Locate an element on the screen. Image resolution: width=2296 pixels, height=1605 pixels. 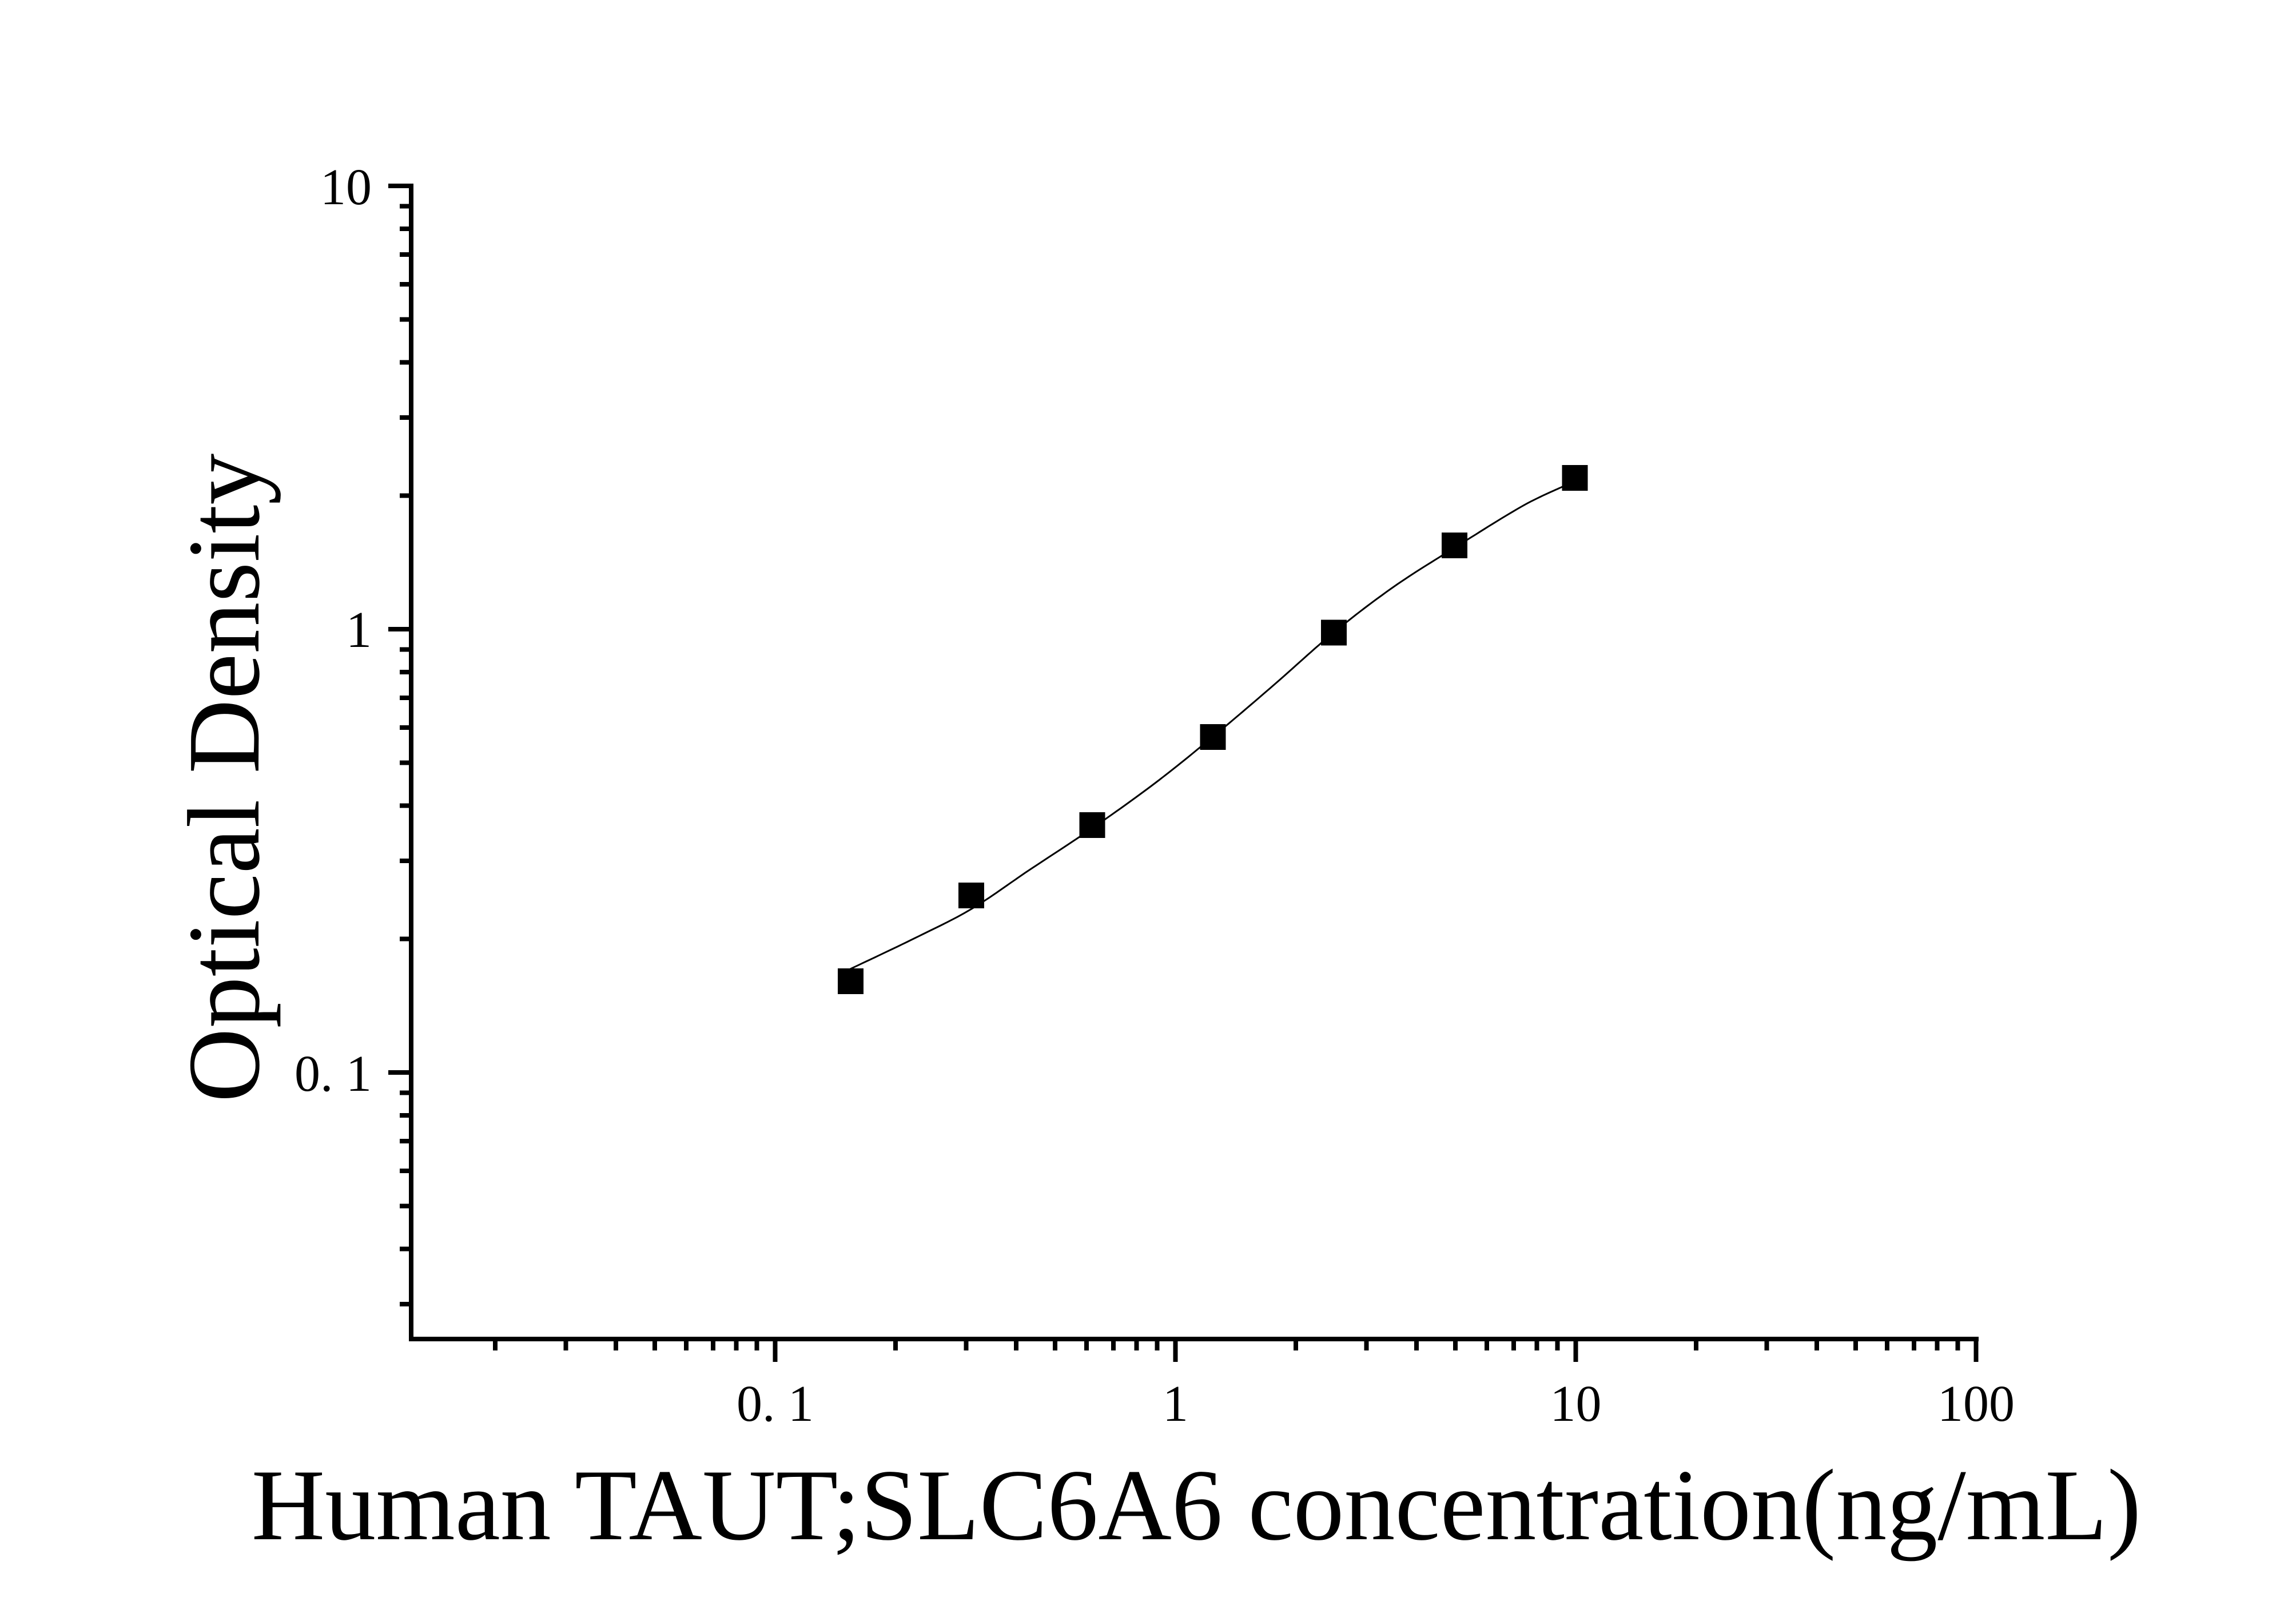
svg-text:Human TAUT;SLC6A6 concentratio: Human TAUT;SLC6A6 concentration(ng/mL) is located at coordinates (1197, 1505).